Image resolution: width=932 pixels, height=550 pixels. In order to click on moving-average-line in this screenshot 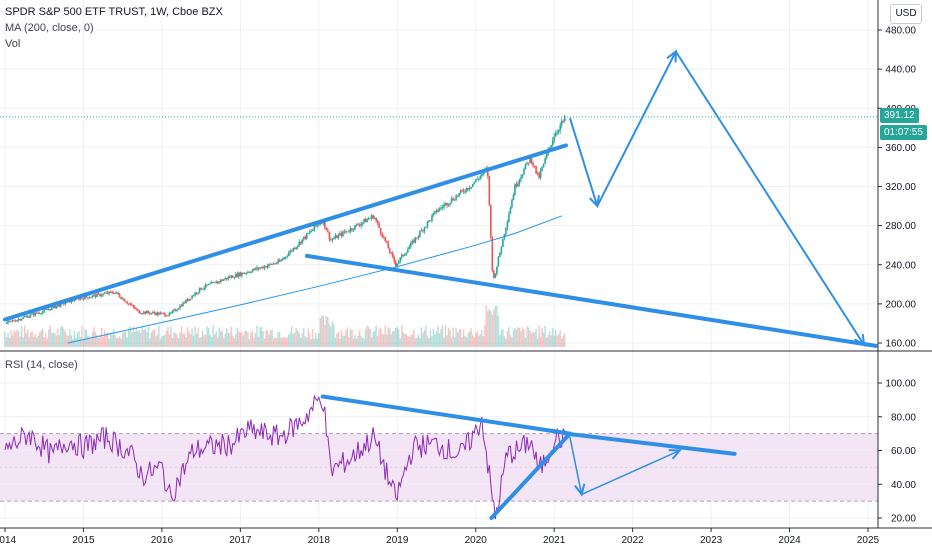, I will do `click(315, 279)`.